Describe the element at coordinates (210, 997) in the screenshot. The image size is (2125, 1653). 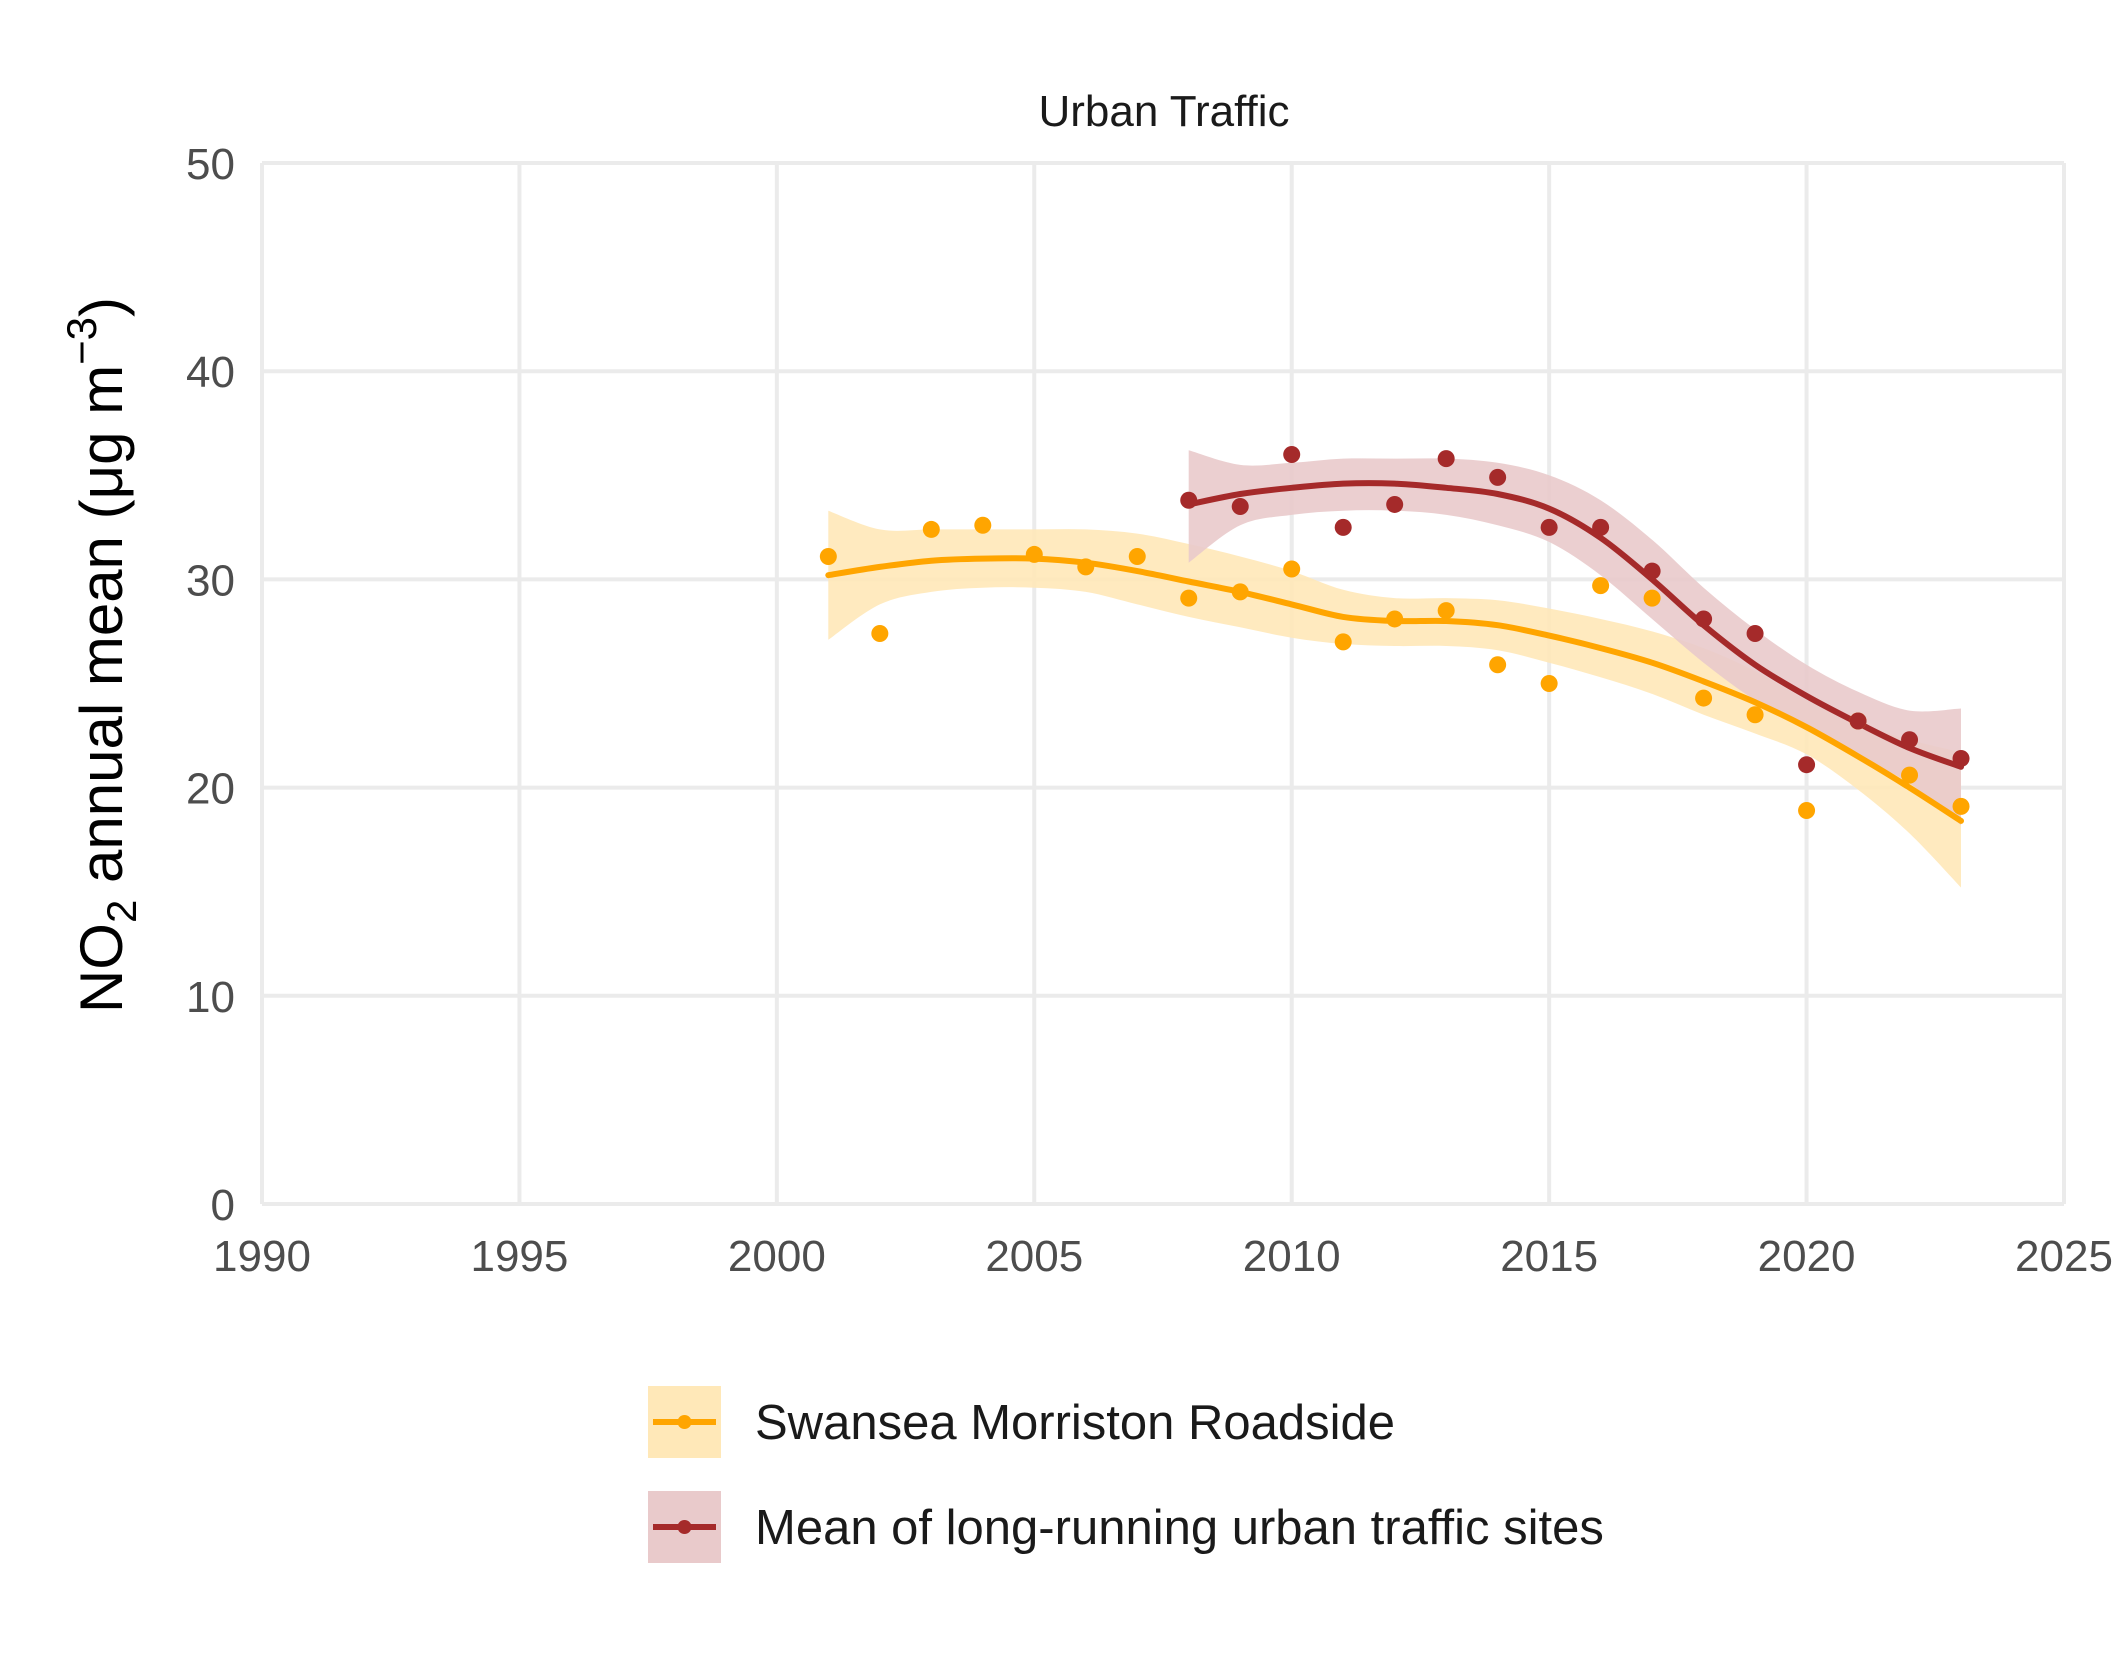
I see `y-tick-label: 10` at that location.